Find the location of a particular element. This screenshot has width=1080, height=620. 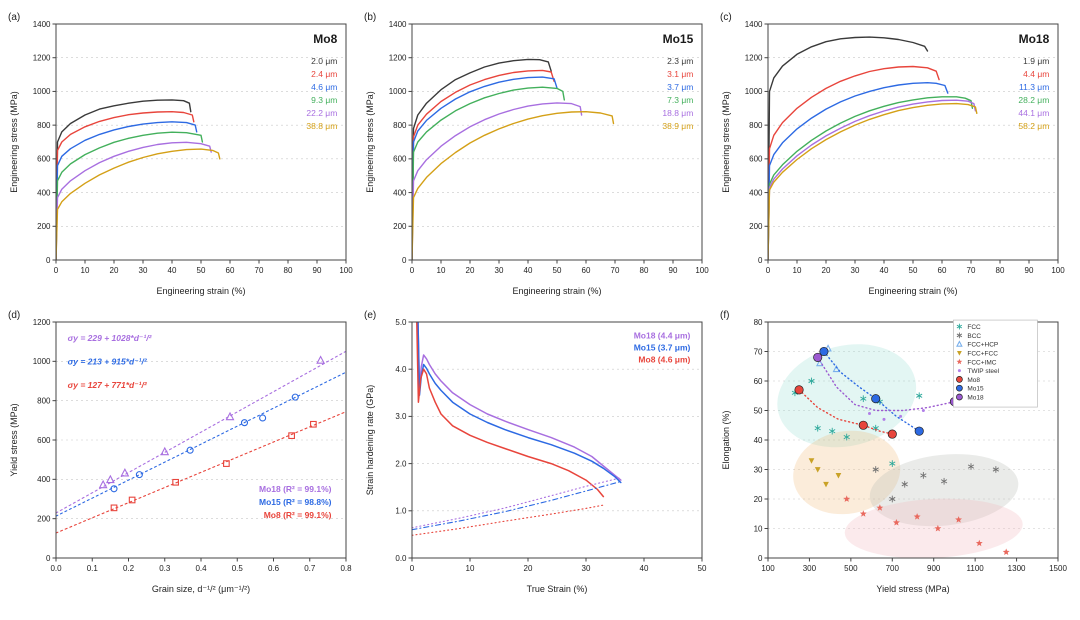

svg-text: FCC+HCP is located at coordinates (982, 345).